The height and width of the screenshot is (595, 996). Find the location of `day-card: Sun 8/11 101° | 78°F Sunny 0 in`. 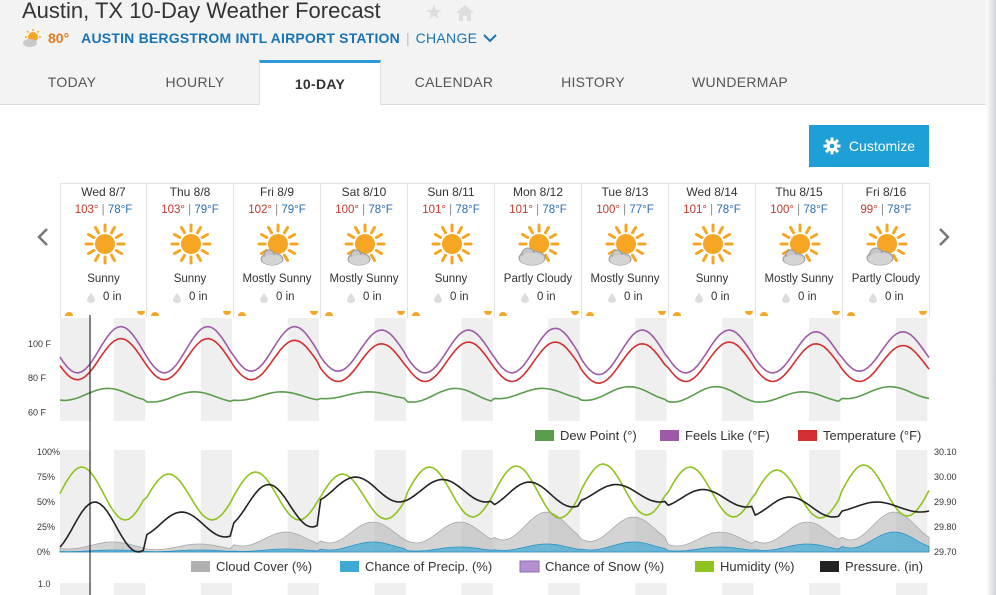

day-card: Sun 8/11 101° | 78°F Sunny 0 in is located at coordinates (451, 250).